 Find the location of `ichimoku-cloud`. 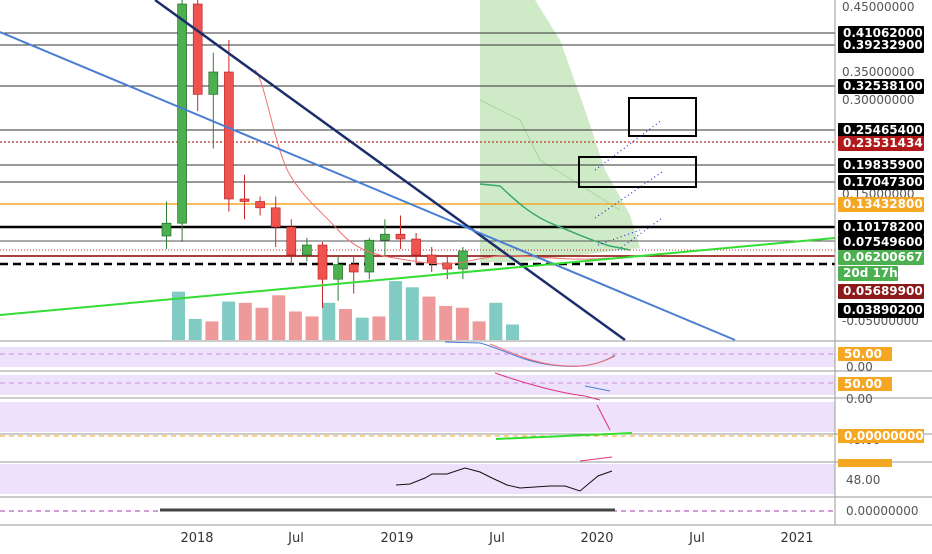

ichimoku-cloud is located at coordinates (560, 131).